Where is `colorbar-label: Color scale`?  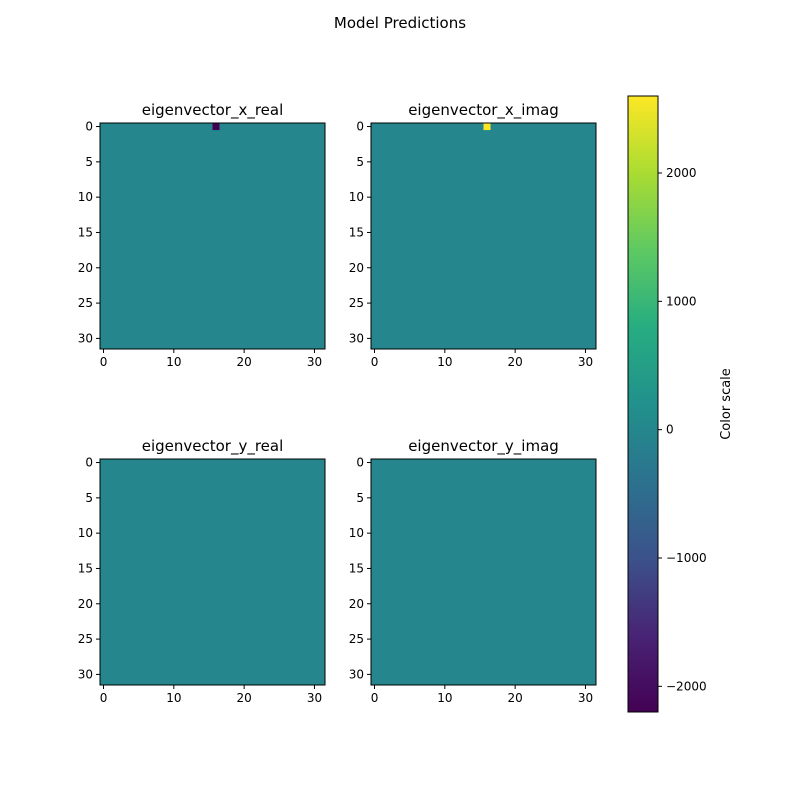
colorbar-label: Color scale is located at coordinates (726, 404).